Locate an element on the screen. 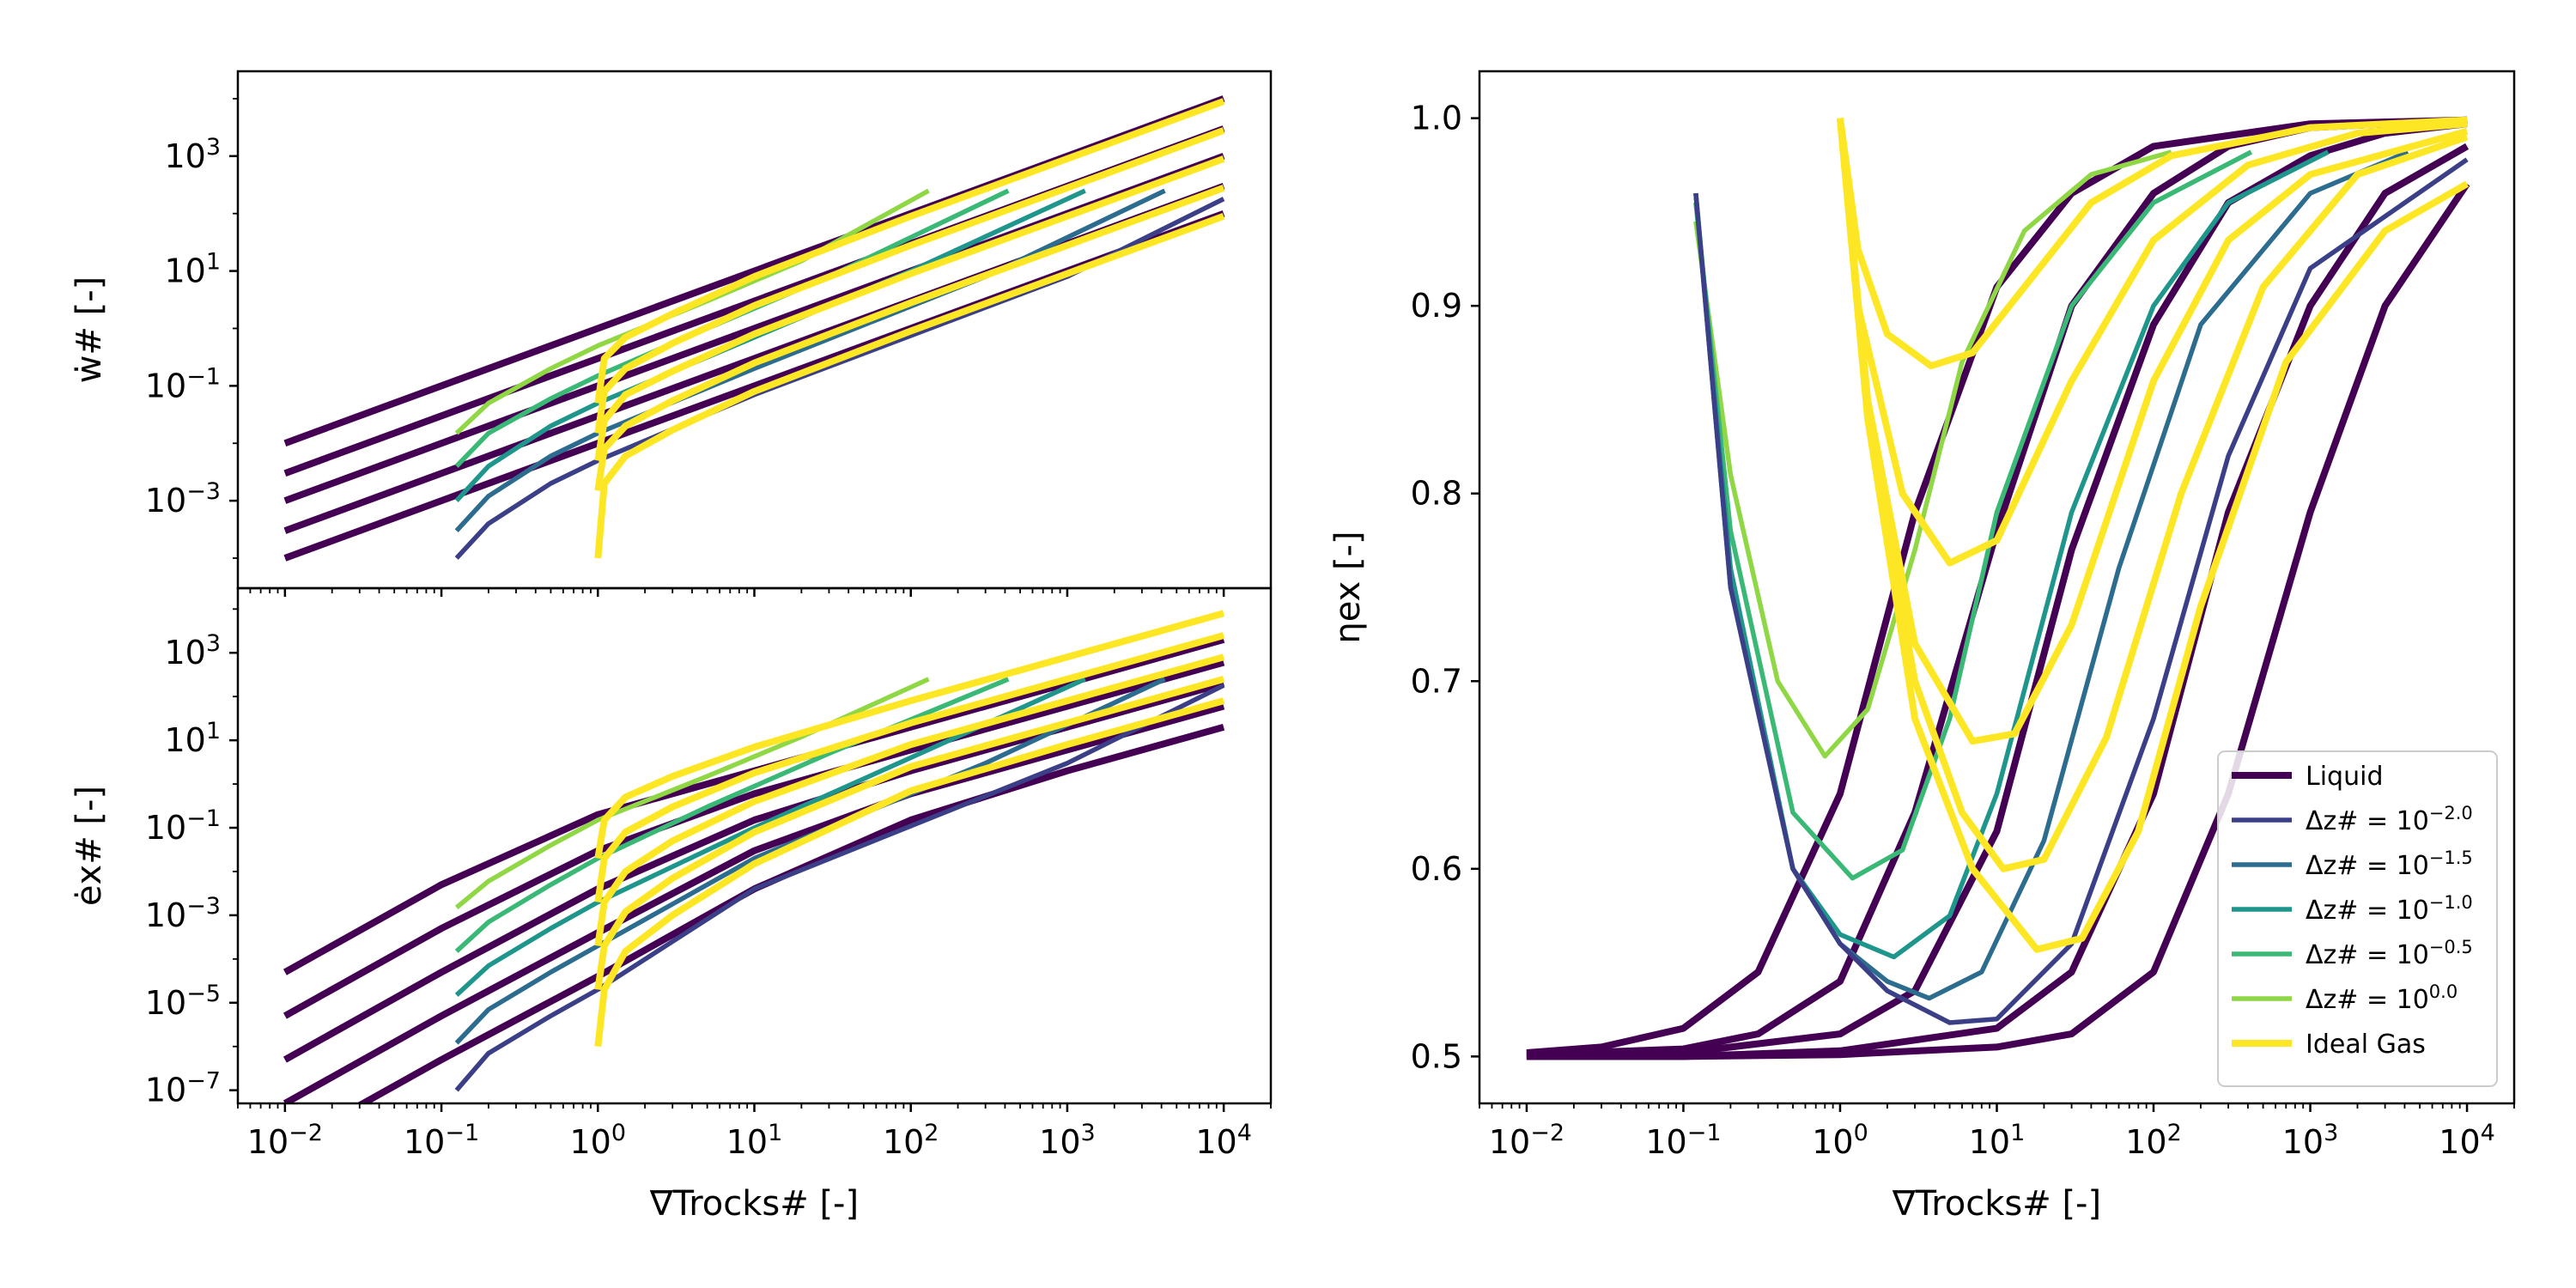  legend-label-dz_-0.5: Δz# = 10−0.5 is located at coordinates (2390, 954).